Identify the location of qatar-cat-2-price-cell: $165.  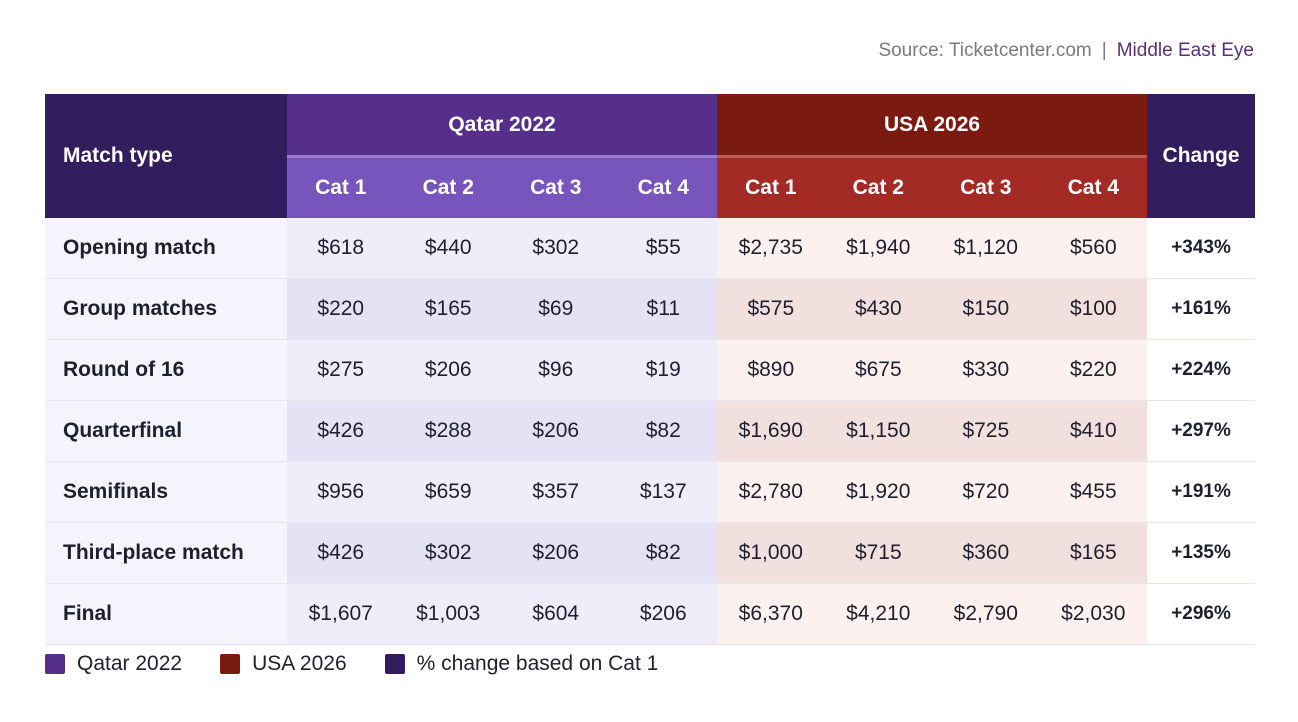
(448, 309).